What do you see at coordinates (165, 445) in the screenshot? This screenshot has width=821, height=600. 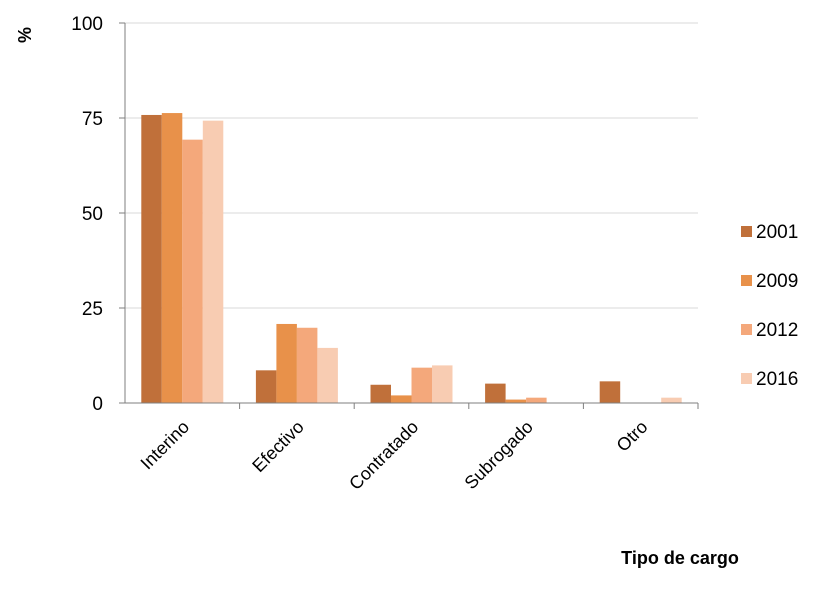 I see `category-label: Interino` at bounding box center [165, 445].